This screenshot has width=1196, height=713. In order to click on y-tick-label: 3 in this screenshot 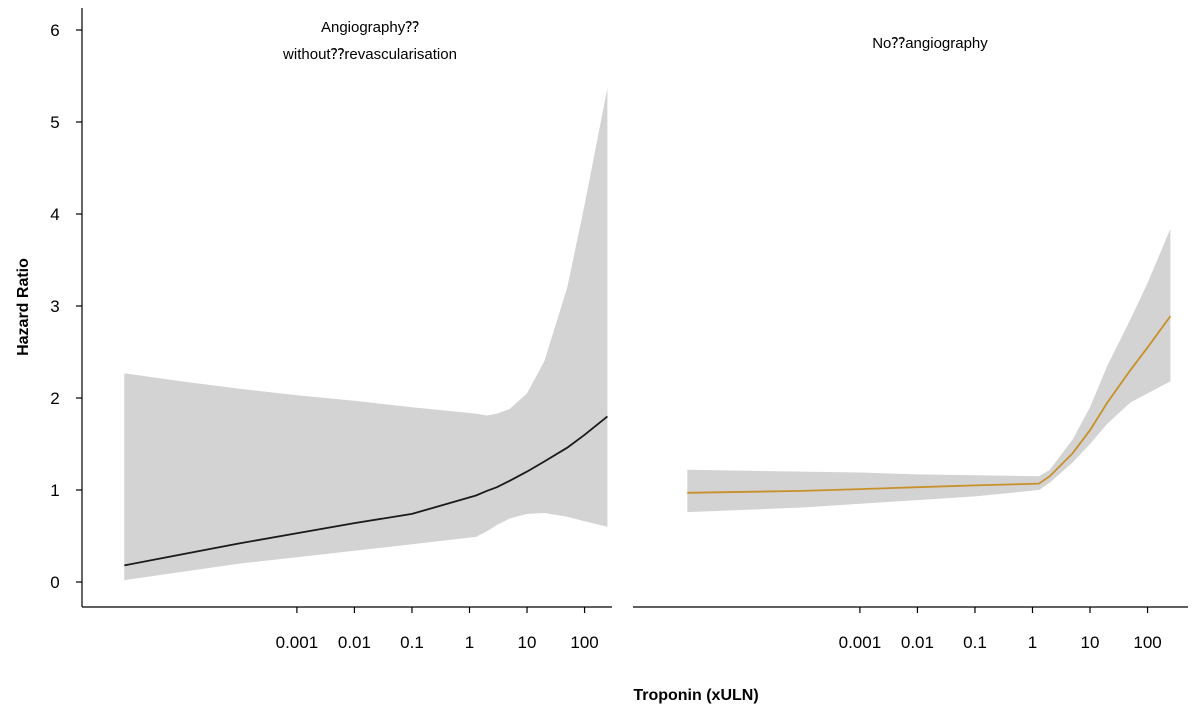, I will do `click(54, 306)`.